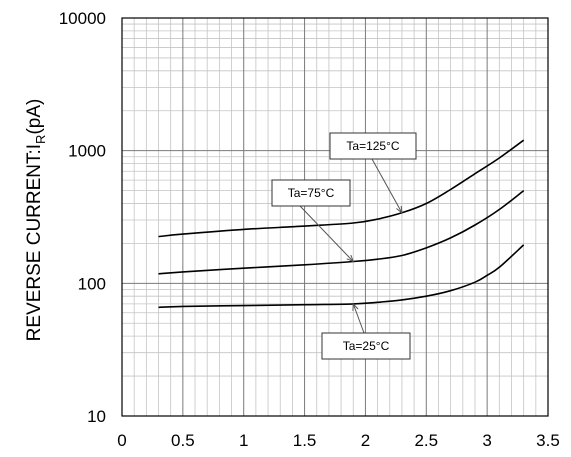  Describe the element at coordinates (548, 440) in the screenshot. I see `x-tick-label: 3.5` at that location.